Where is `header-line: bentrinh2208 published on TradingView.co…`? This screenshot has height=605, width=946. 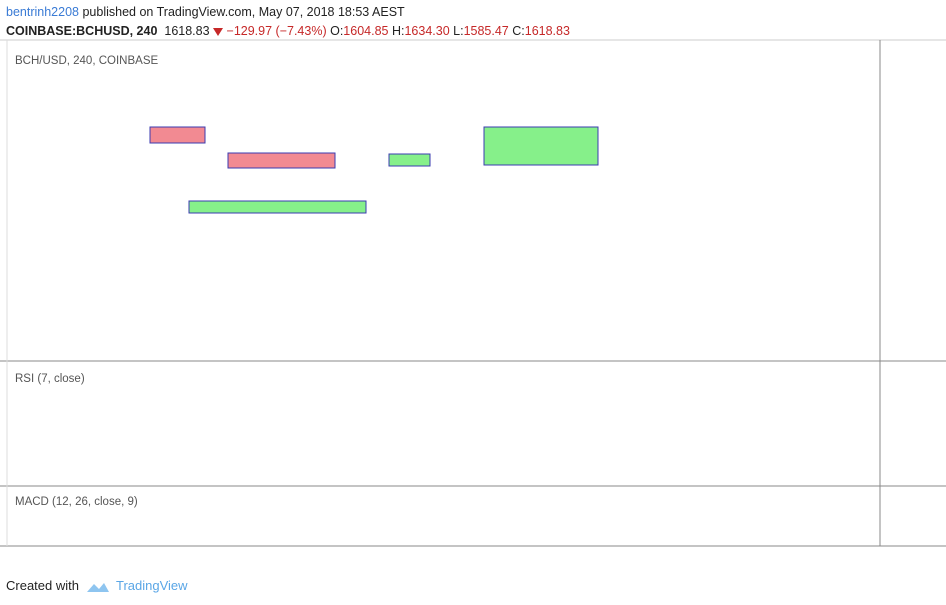
header-line: bentrinh2208 published on TradingView.co… is located at coordinates (288, 12).